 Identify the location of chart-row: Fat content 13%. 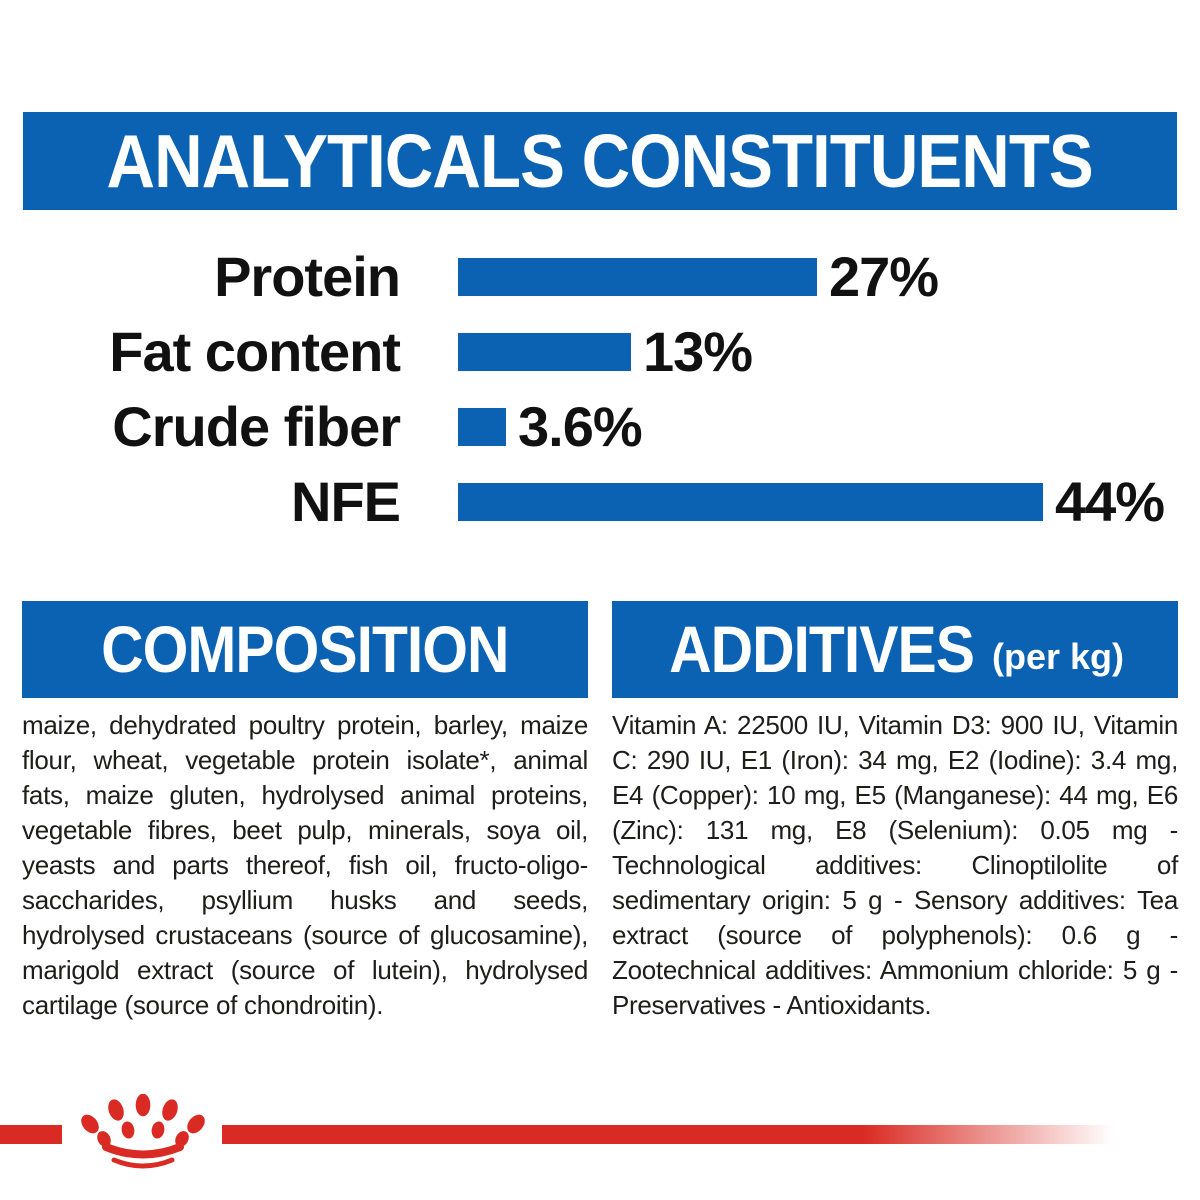
(600, 351).